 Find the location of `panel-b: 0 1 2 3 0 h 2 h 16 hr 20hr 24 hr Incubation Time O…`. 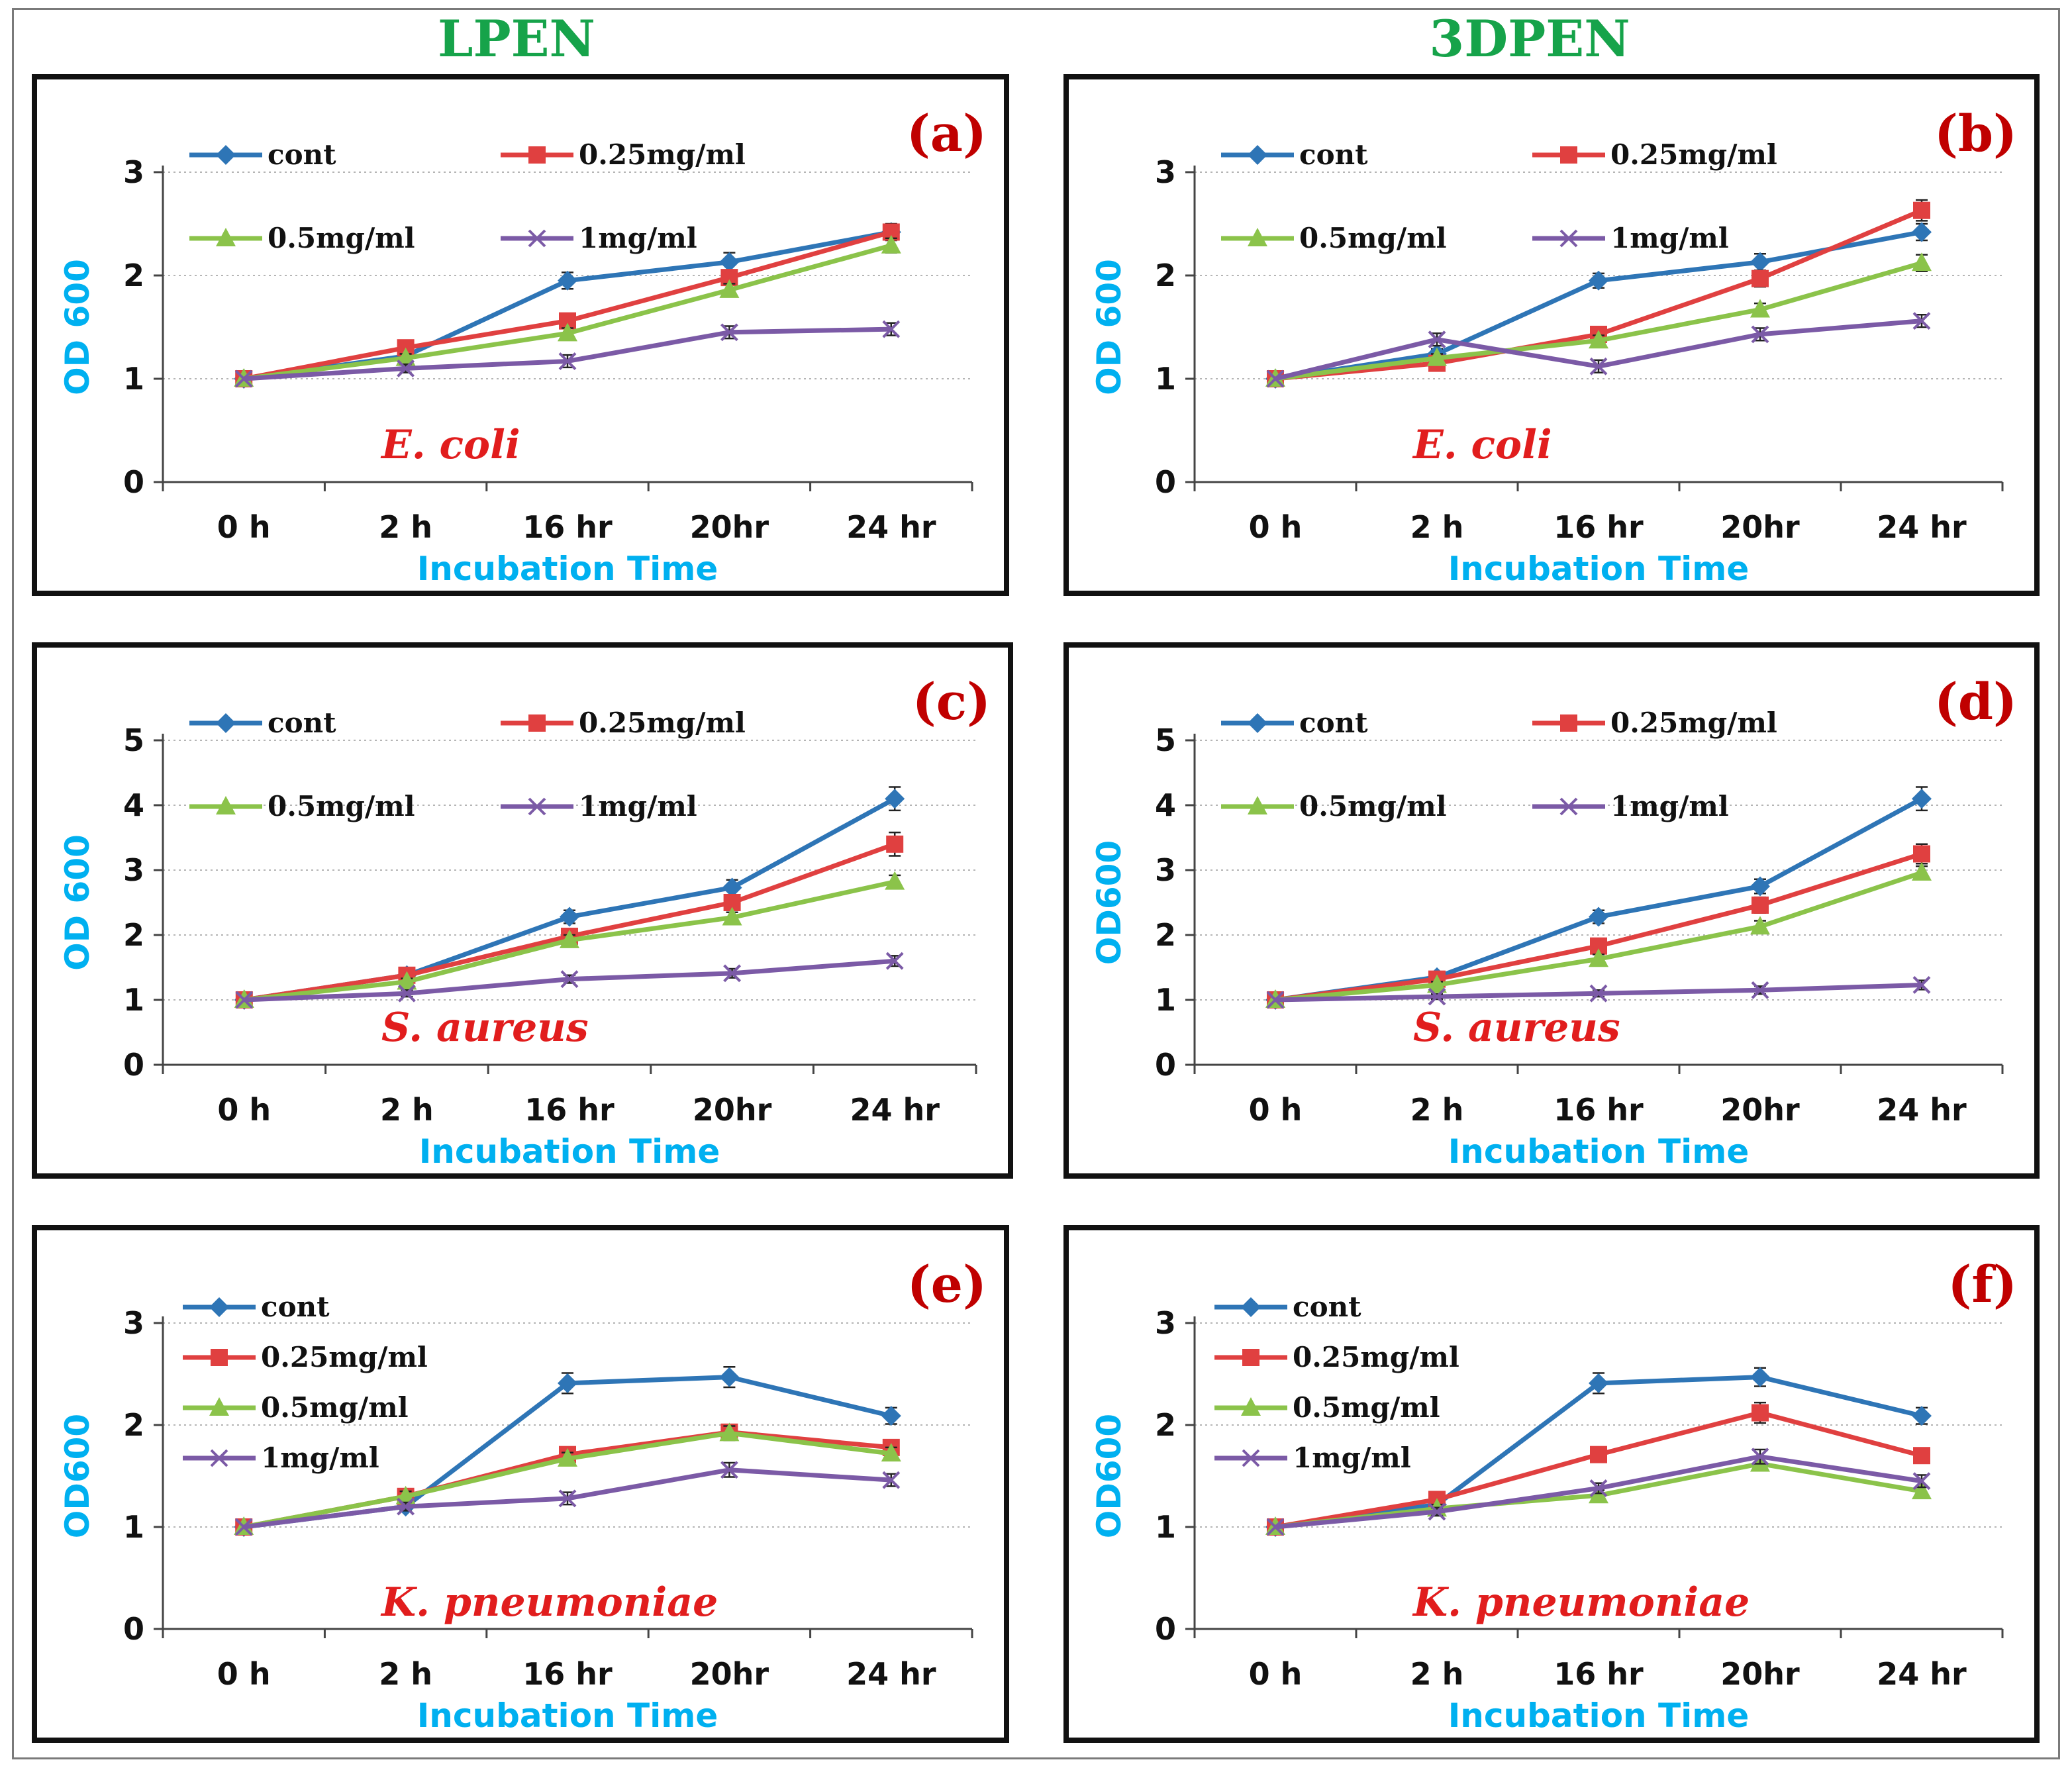

panel-b: 0 1 2 3 0 h 2 h 16 hr 20hr 24 hr Incubation Time O… is located at coordinates (1551, 335).